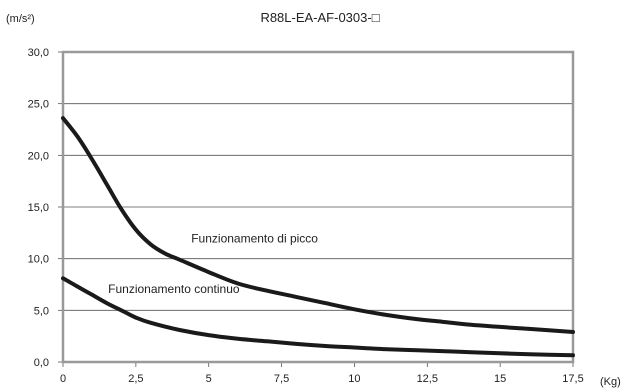 This screenshot has width=629, height=392. Describe the element at coordinates (20, 19) in the screenshot. I see `y-axis-unit-label: (m/s²)` at that location.